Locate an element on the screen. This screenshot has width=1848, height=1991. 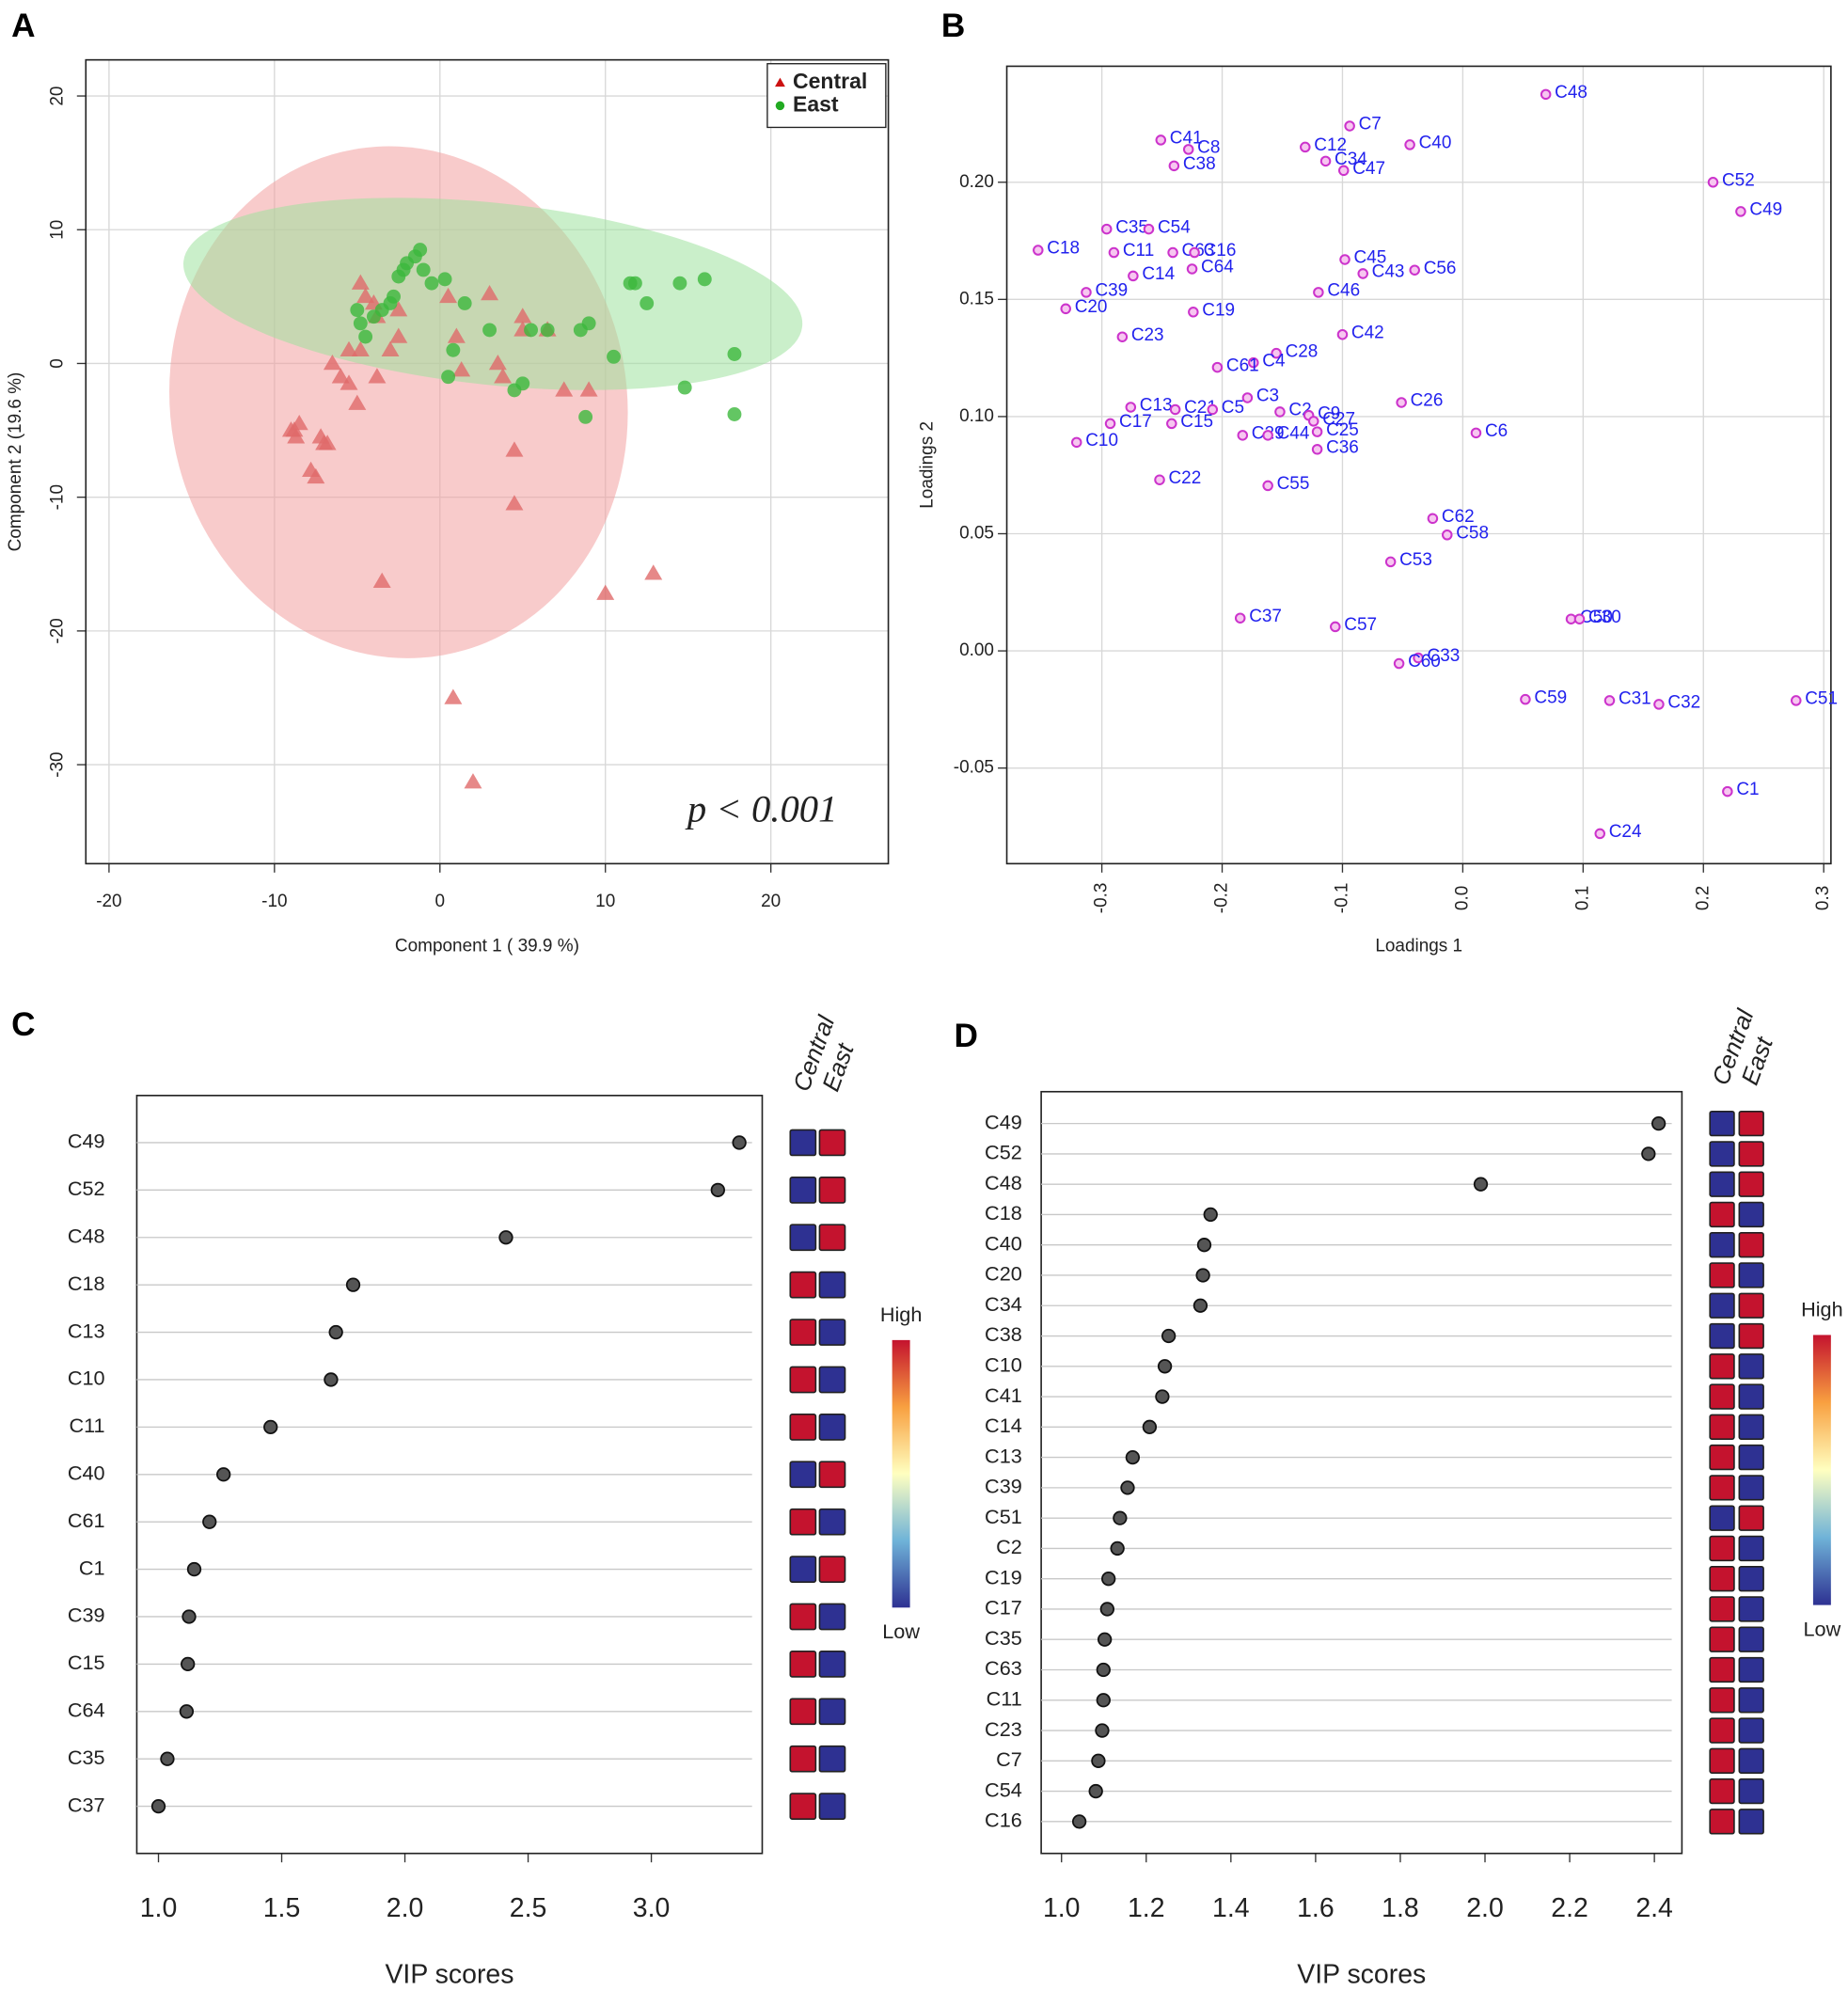
point-label: C58 is located at coordinates (1472, 533).